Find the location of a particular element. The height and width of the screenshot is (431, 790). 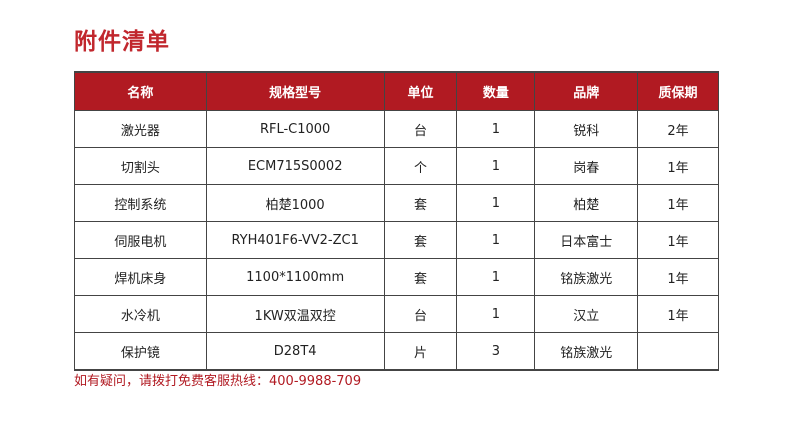

cell-spec: 1KW双温双控 is located at coordinates (295, 314).